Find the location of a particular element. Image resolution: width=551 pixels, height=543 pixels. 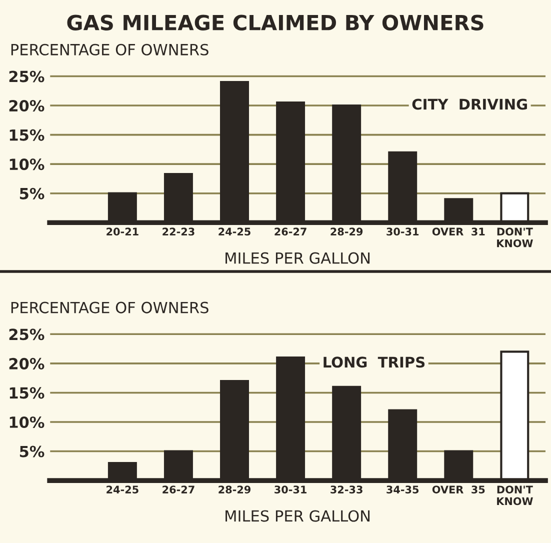

chart-title: GAS MILEAGE CLAIMED BY OWNERS is located at coordinates (275, 22).